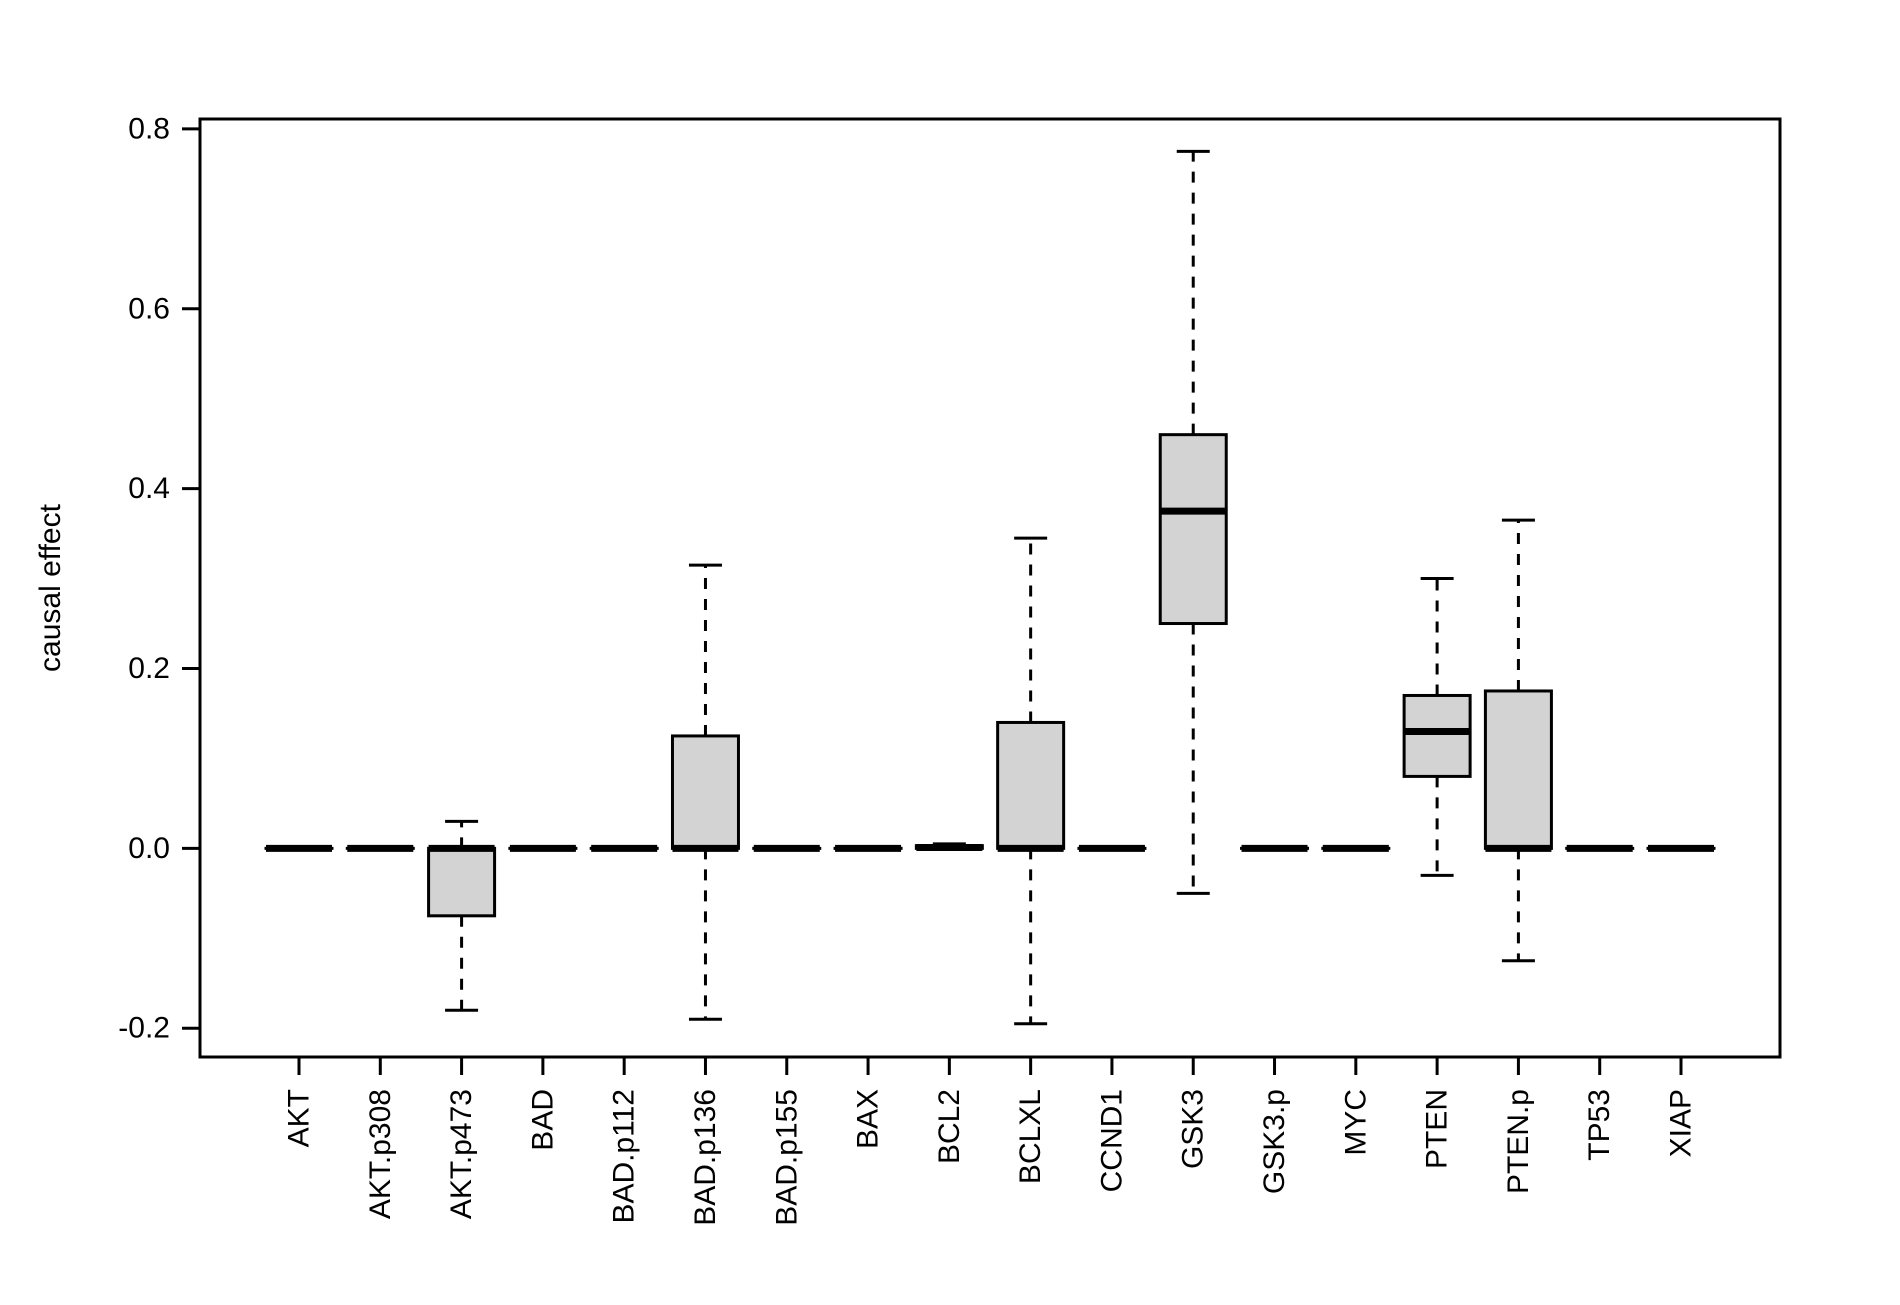 Image resolution: width=1900 pixels, height=1305 pixels. What do you see at coordinates (149, 848) in the screenshot?
I see `y-tick-label: 0.0` at bounding box center [149, 848].